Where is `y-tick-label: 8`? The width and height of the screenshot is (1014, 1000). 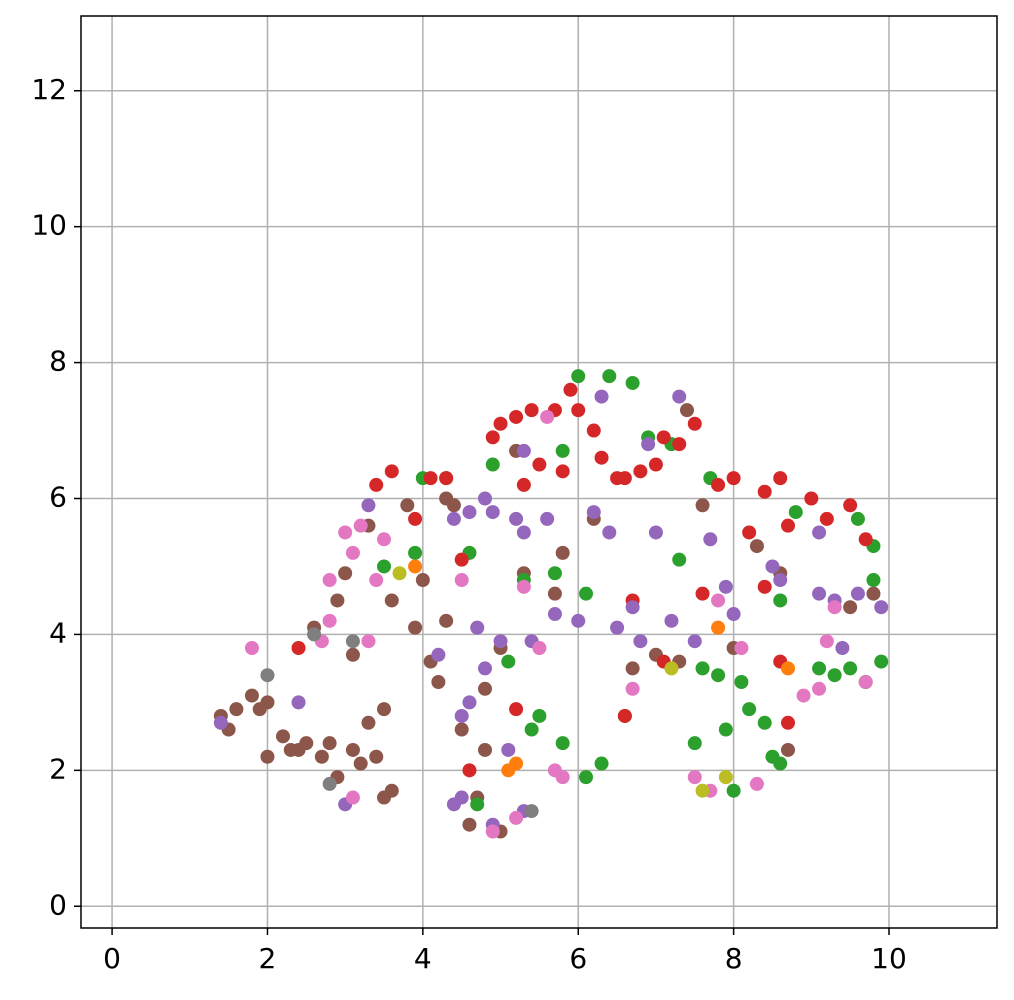 y-tick-label: 8 is located at coordinates (58, 361).